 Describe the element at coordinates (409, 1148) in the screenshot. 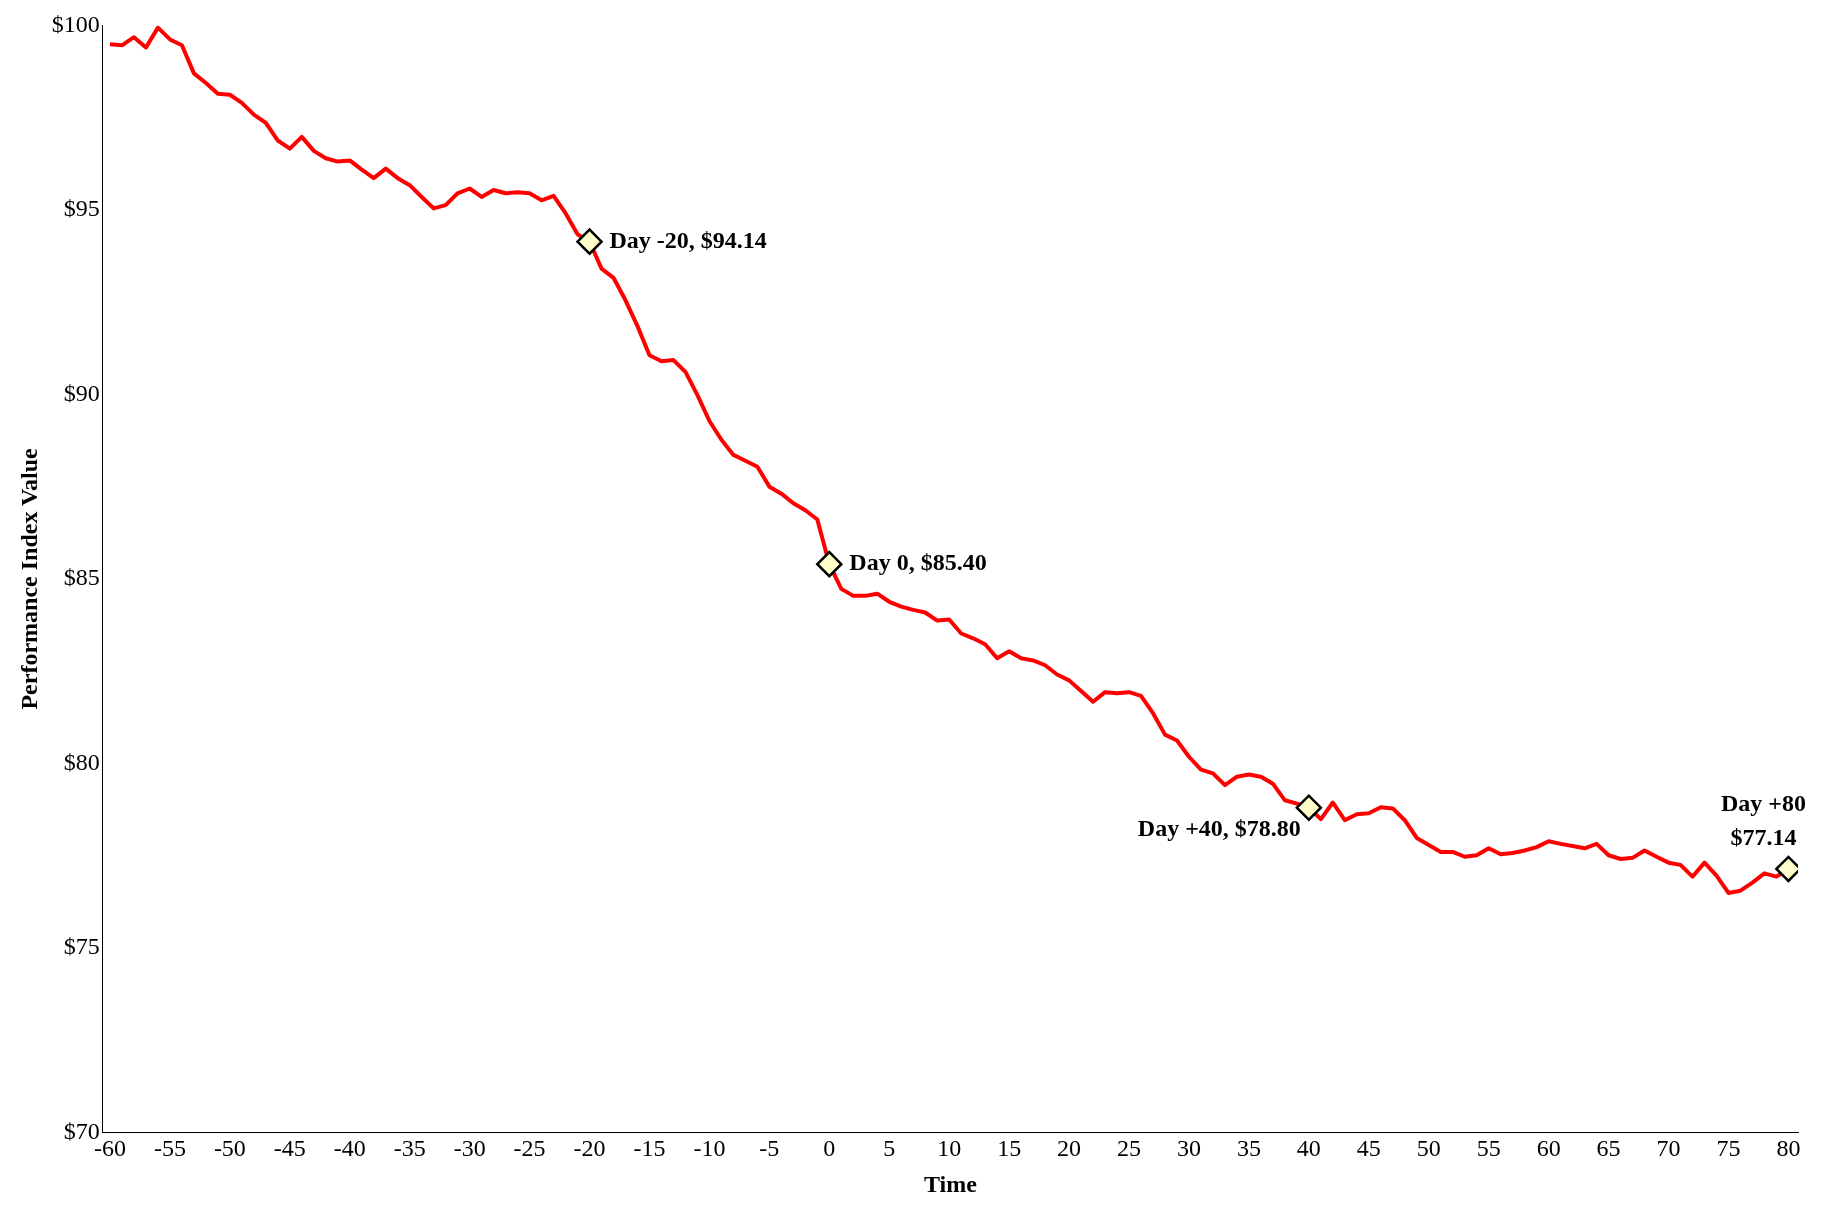

I see `x-tick-label: -35` at that location.